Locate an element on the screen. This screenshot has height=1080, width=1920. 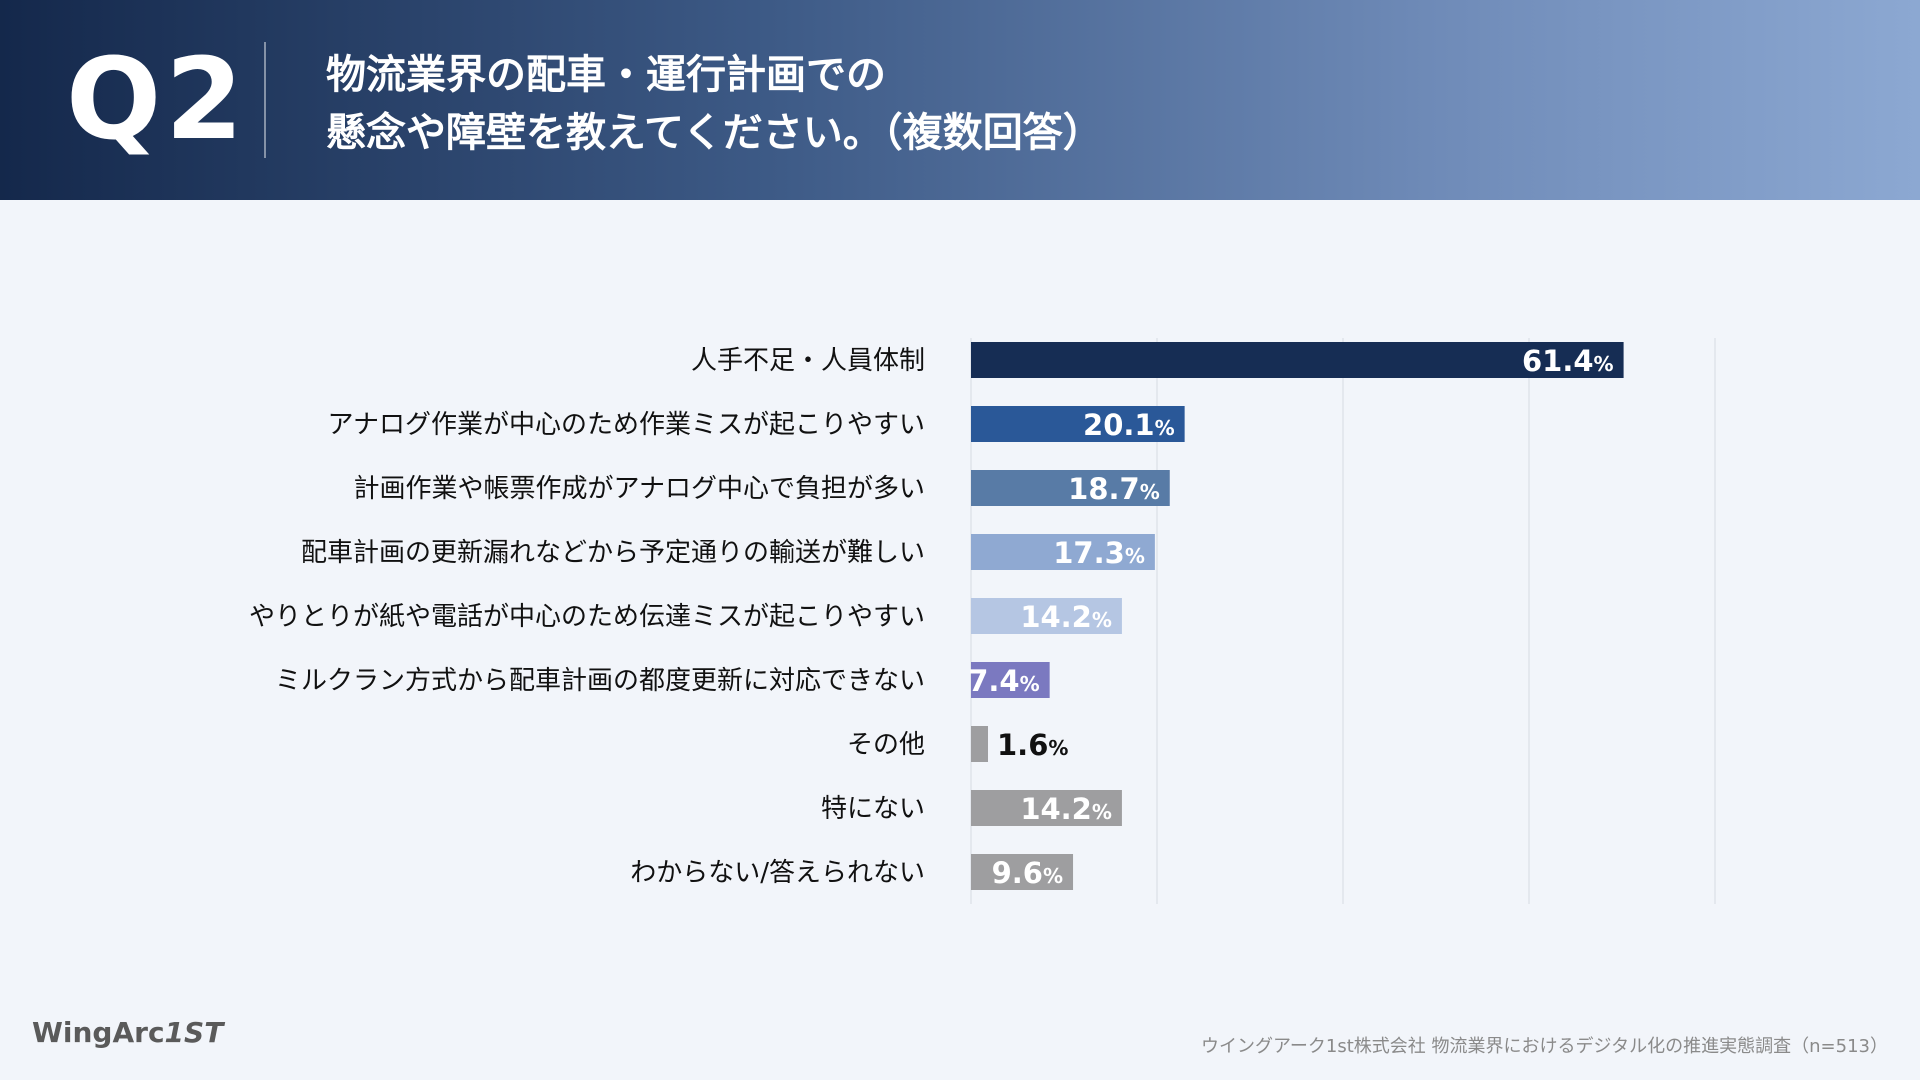
question-number: Q2 is located at coordinates (157, 100).